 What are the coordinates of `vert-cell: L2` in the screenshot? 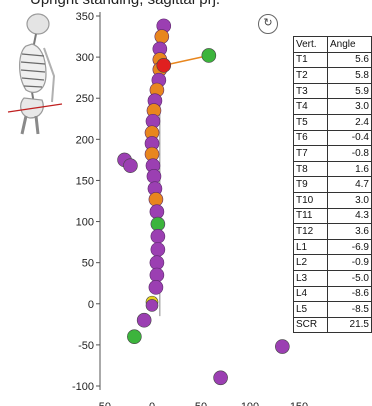 It's located at (310, 262).